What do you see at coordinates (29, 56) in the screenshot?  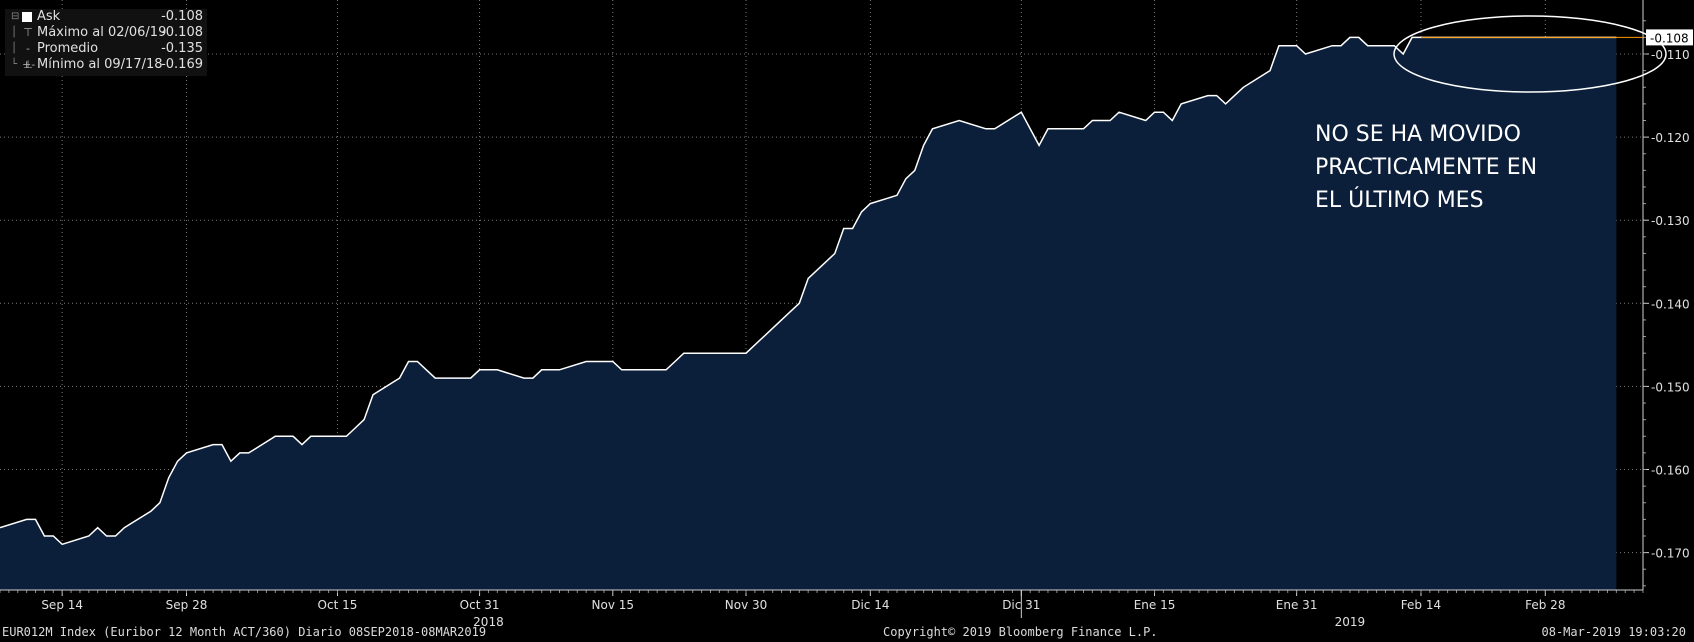 I see `avg-marker-icon: -+-` at bounding box center [29, 56].